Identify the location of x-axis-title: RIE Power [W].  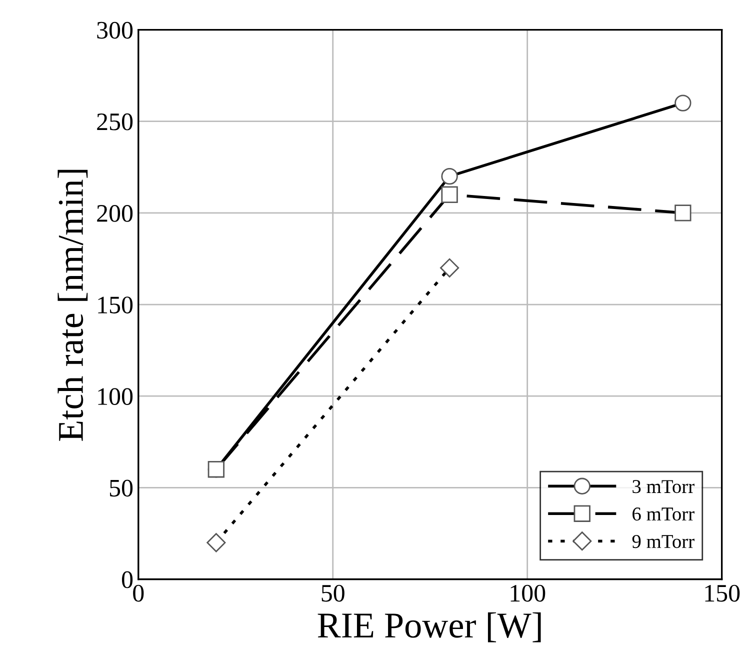
(429, 627).